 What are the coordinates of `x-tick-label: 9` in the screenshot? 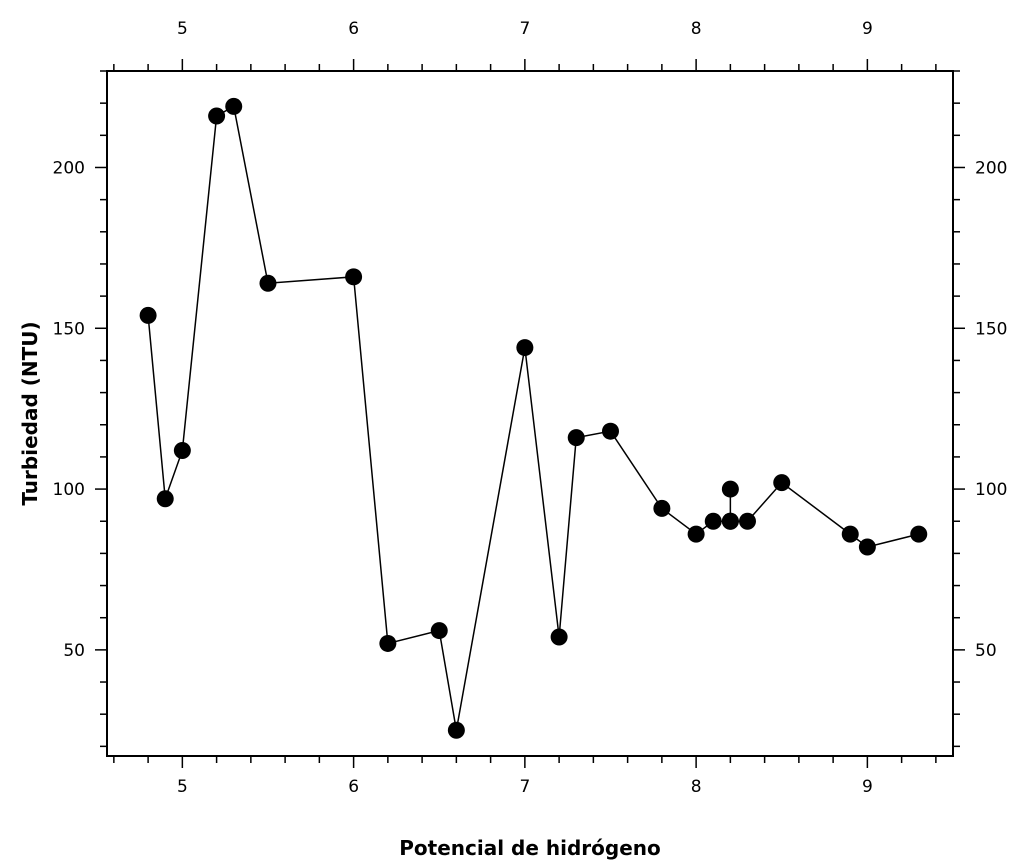 It's located at (867, 787).